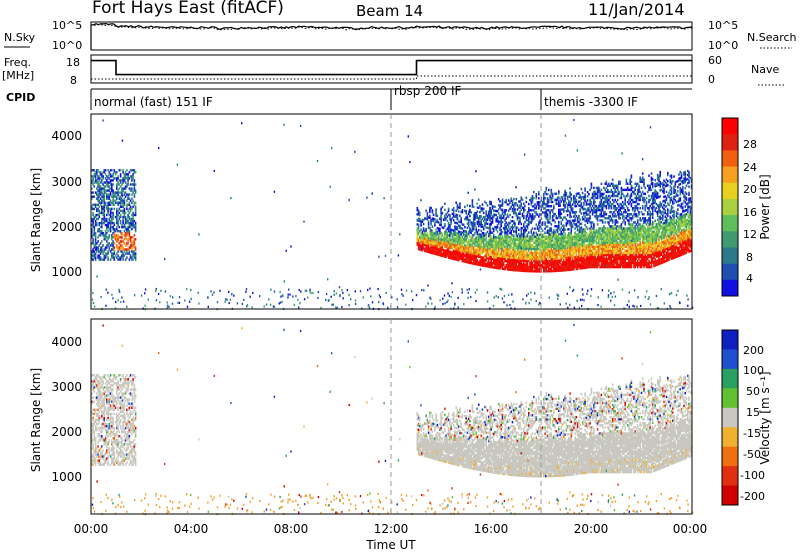 This screenshot has height=554, width=800. What do you see at coordinates (427, 91) in the screenshot?
I see `cpid-segment-rbsp: rbsp 200 IF` at bounding box center [427, 91].